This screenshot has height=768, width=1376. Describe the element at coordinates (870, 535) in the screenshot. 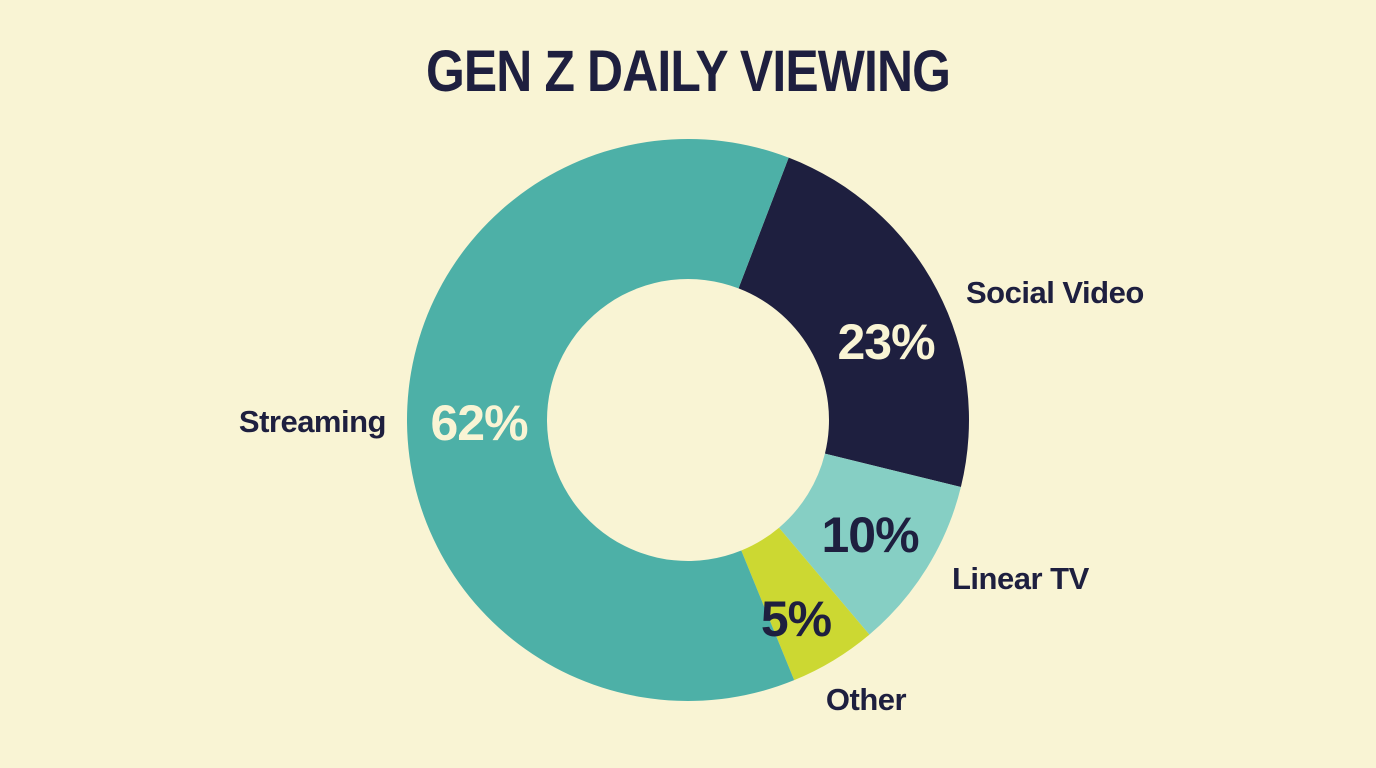

I see `percent-label-linear-tv: 10%` at that location.